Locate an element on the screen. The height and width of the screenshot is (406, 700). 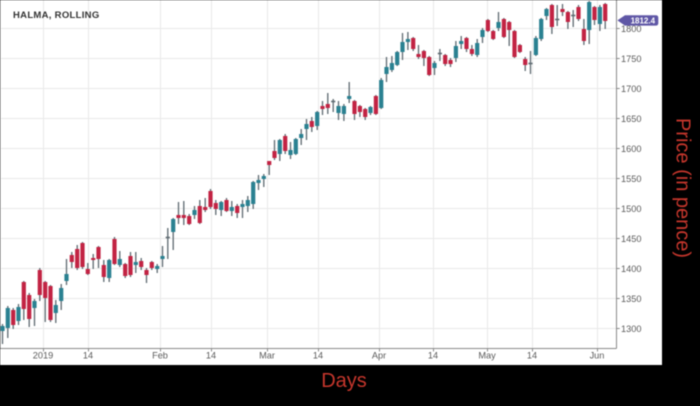
svg-text: 1650 is located at coordinates (631, 119).